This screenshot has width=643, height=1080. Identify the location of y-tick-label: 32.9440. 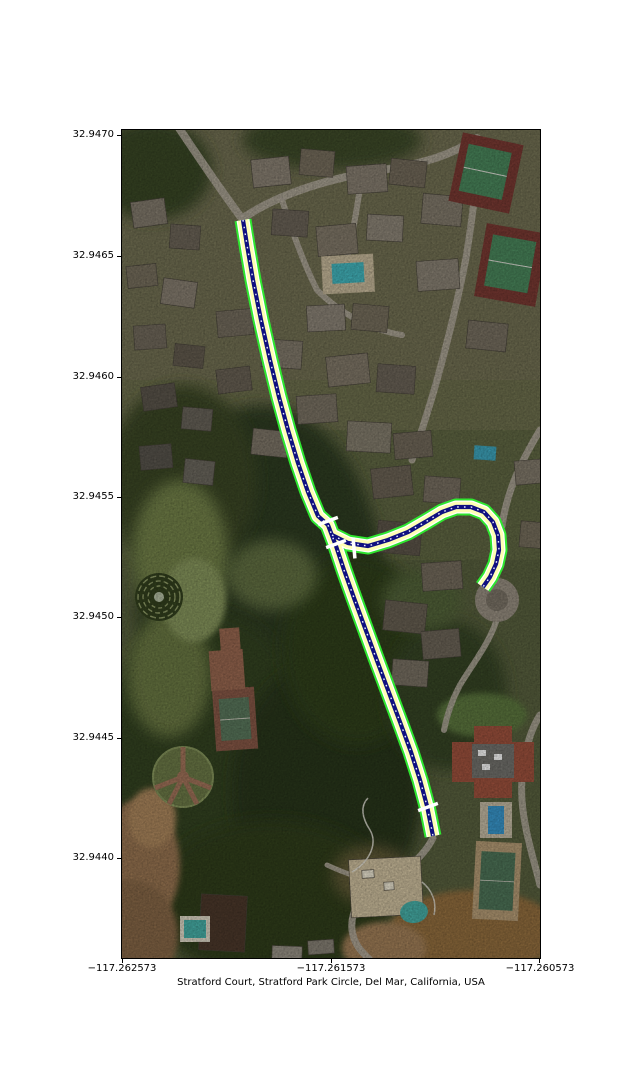
(93, 857).